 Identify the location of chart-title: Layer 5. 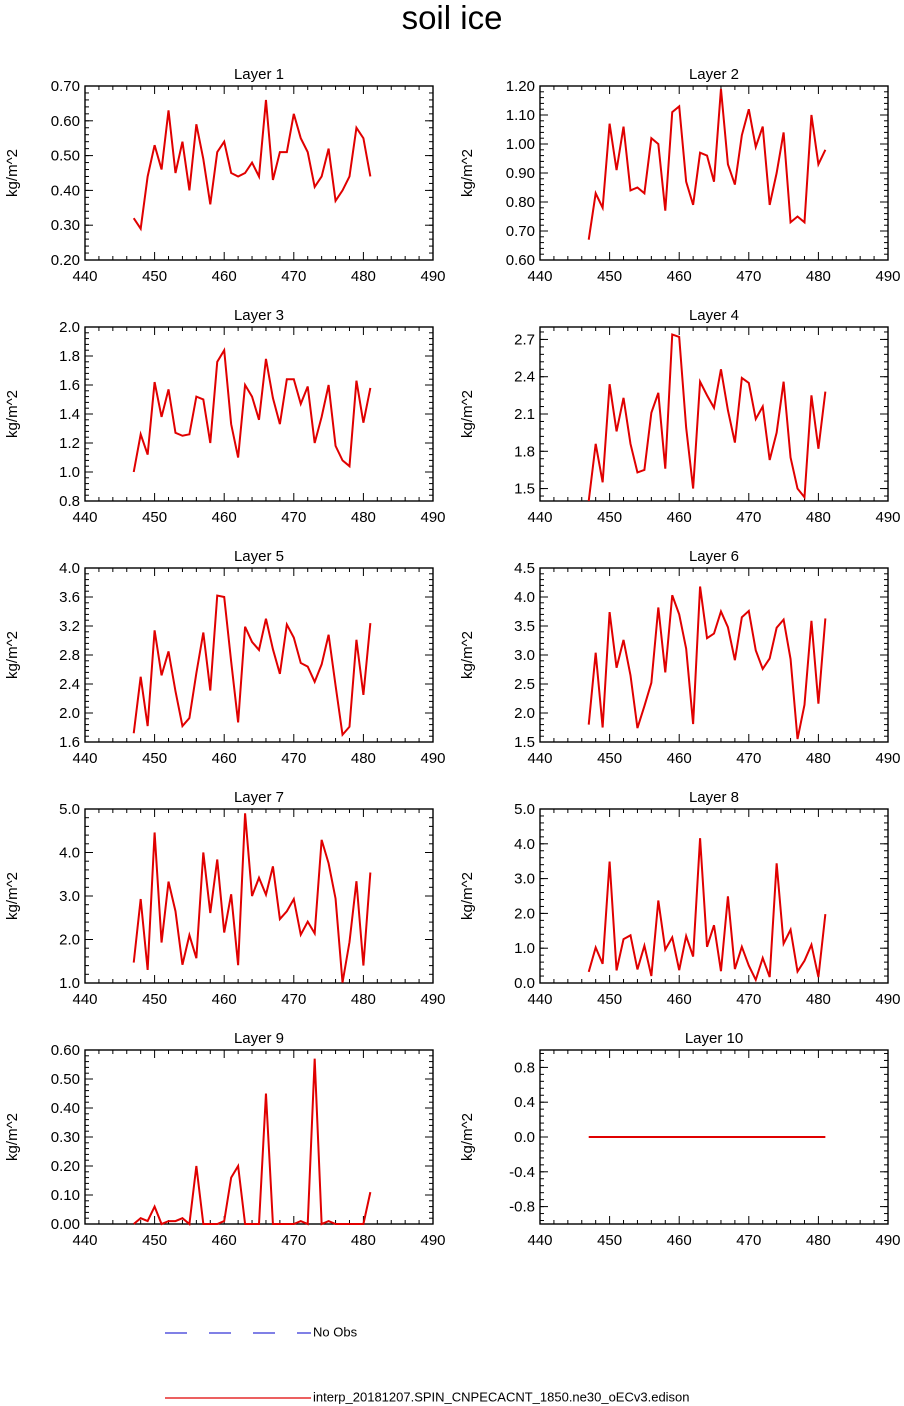
(259, 556).